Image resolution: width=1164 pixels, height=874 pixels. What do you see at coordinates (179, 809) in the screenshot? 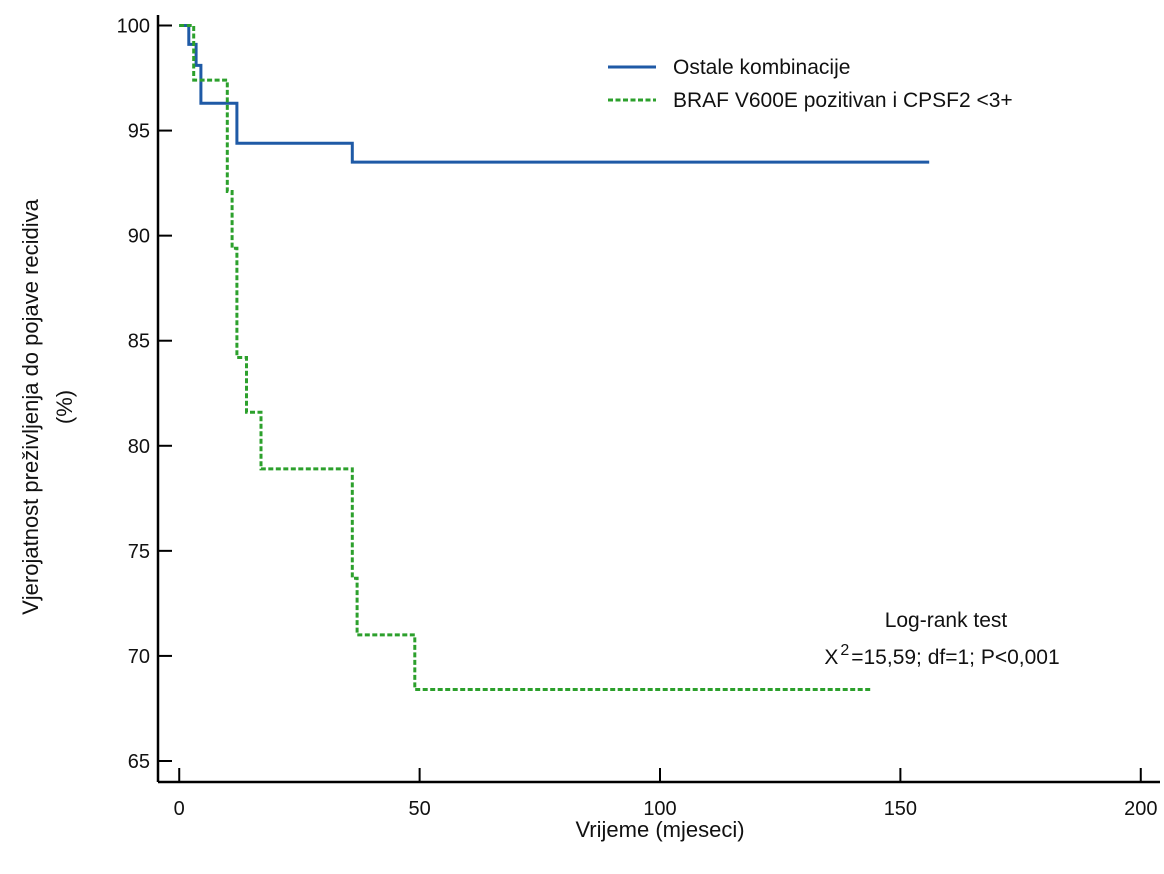
I see `x-tick-label: 0` at bounding box center [179, 809].